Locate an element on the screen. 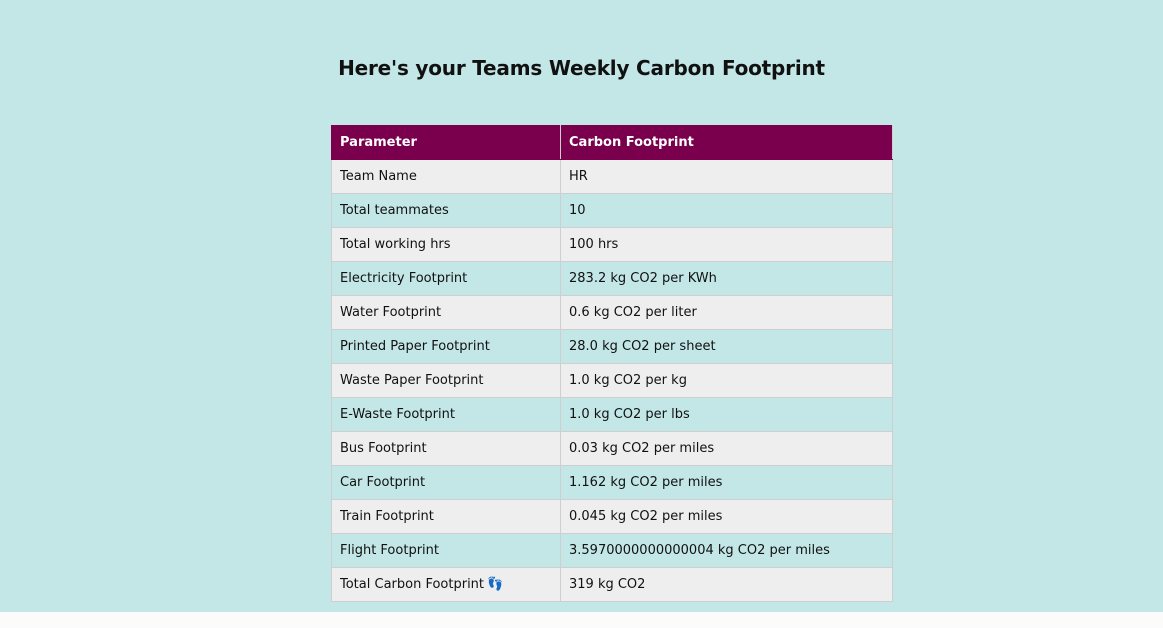 Image resolution: width=1163 pixels, height=628 pixels. row-value: HR is located at coordinates (726, 176).